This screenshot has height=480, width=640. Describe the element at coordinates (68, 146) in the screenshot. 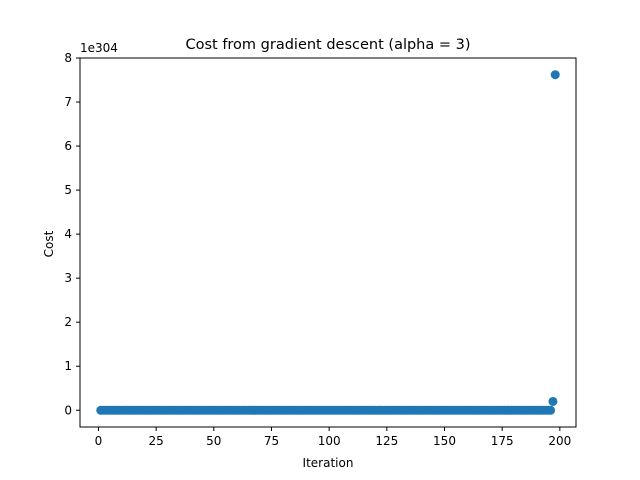

I see `y-tick-label: 6` at that location.